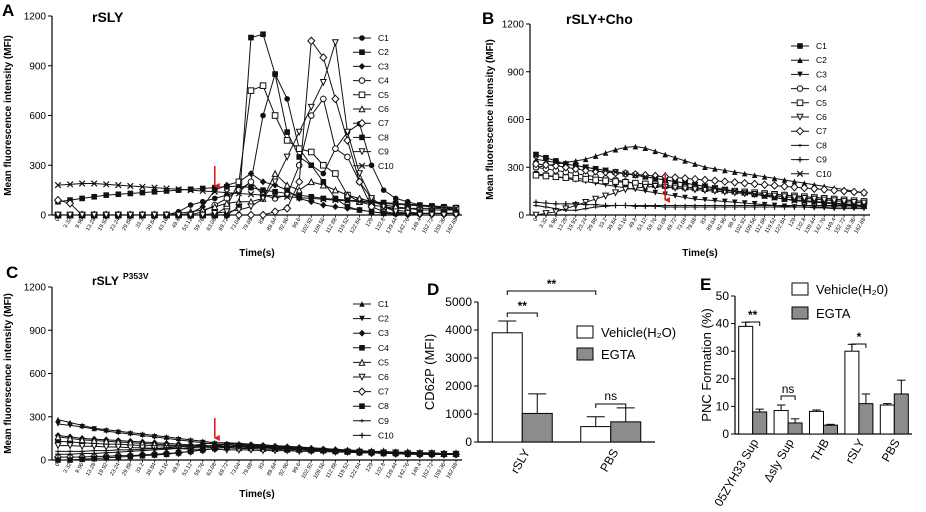 This screenshot has width=926, height=512. What do you see at coordinates (618, 354) in the screenshot?
I see `legend-label: EGTA` at bounding box center [618, 354].